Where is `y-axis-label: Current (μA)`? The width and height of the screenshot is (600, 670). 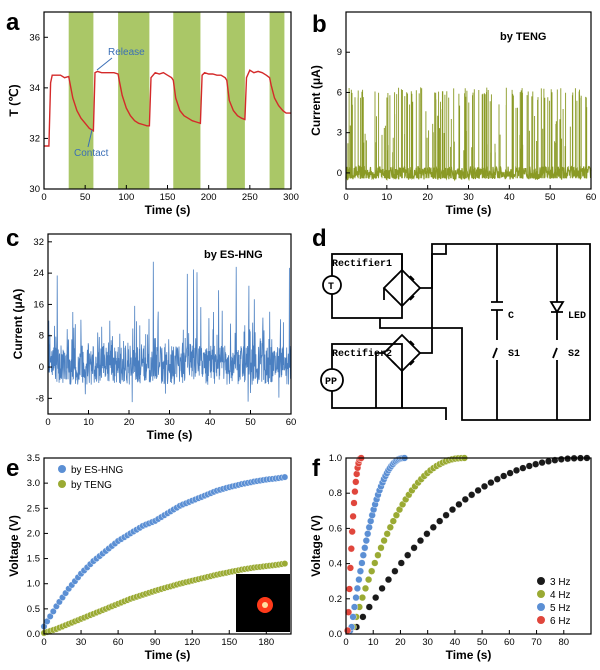 y-axis-label: Current (μA) is located at coordinates (316, 100).